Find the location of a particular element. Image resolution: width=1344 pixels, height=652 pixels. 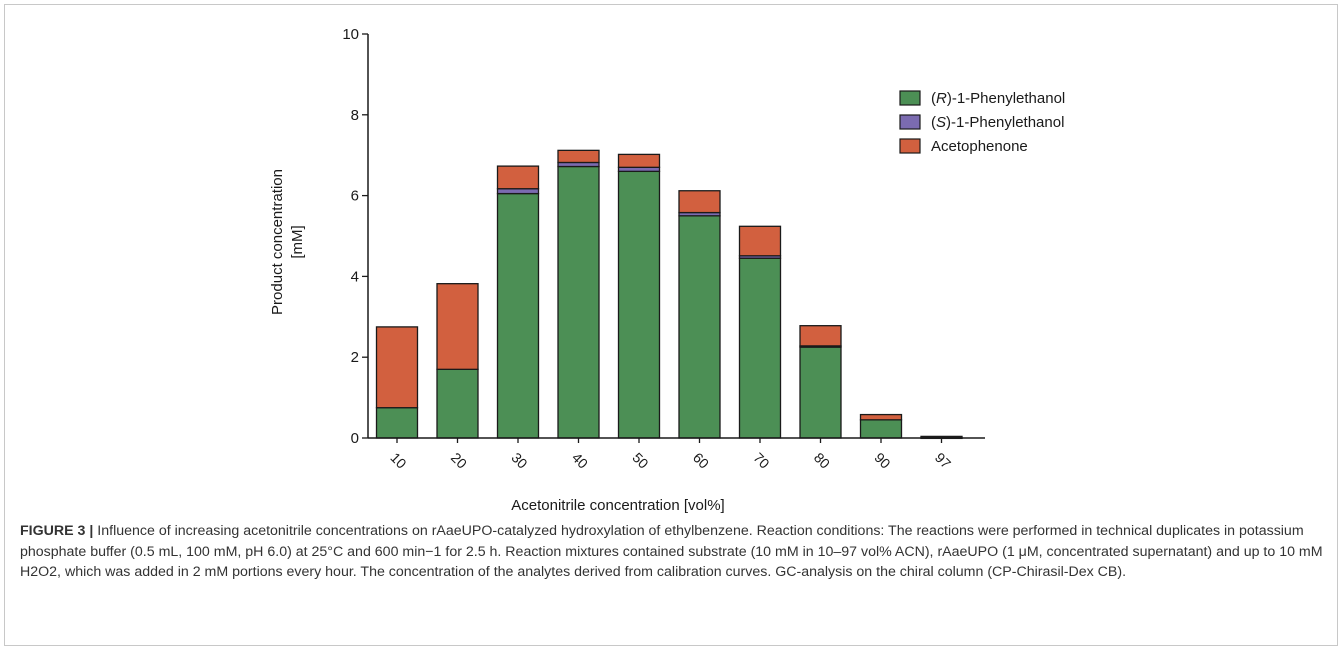

y-axis-title-line-1: Product concentration is located at coordinates (277, 242).